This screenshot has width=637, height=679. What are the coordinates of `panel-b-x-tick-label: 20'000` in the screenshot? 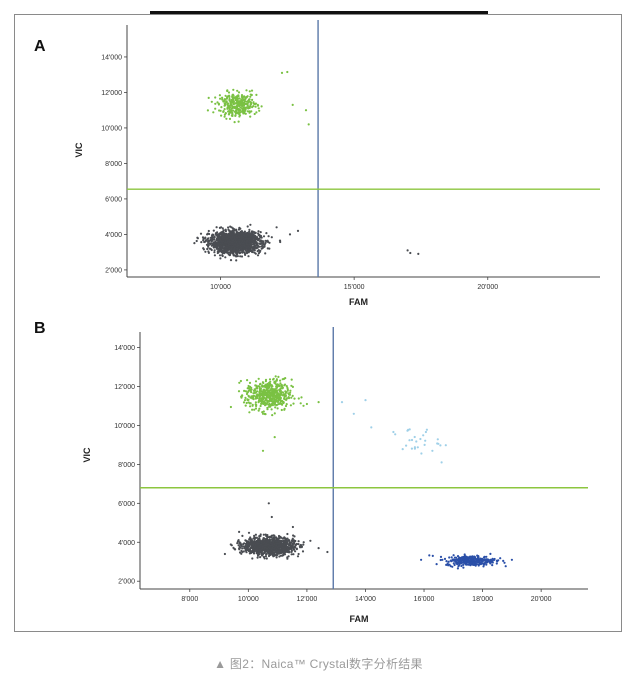 It's located at (541, 599).